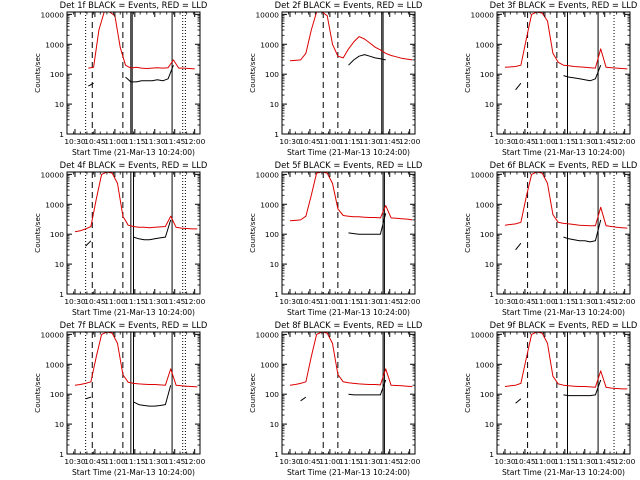 This screenshot has height=480, width=640. What do you see at coordinates (134, 165) in the screenshot?
I see `chart-title: Det 4f BLACK = Events, RED = LLD` at bounding box center [134, 165].